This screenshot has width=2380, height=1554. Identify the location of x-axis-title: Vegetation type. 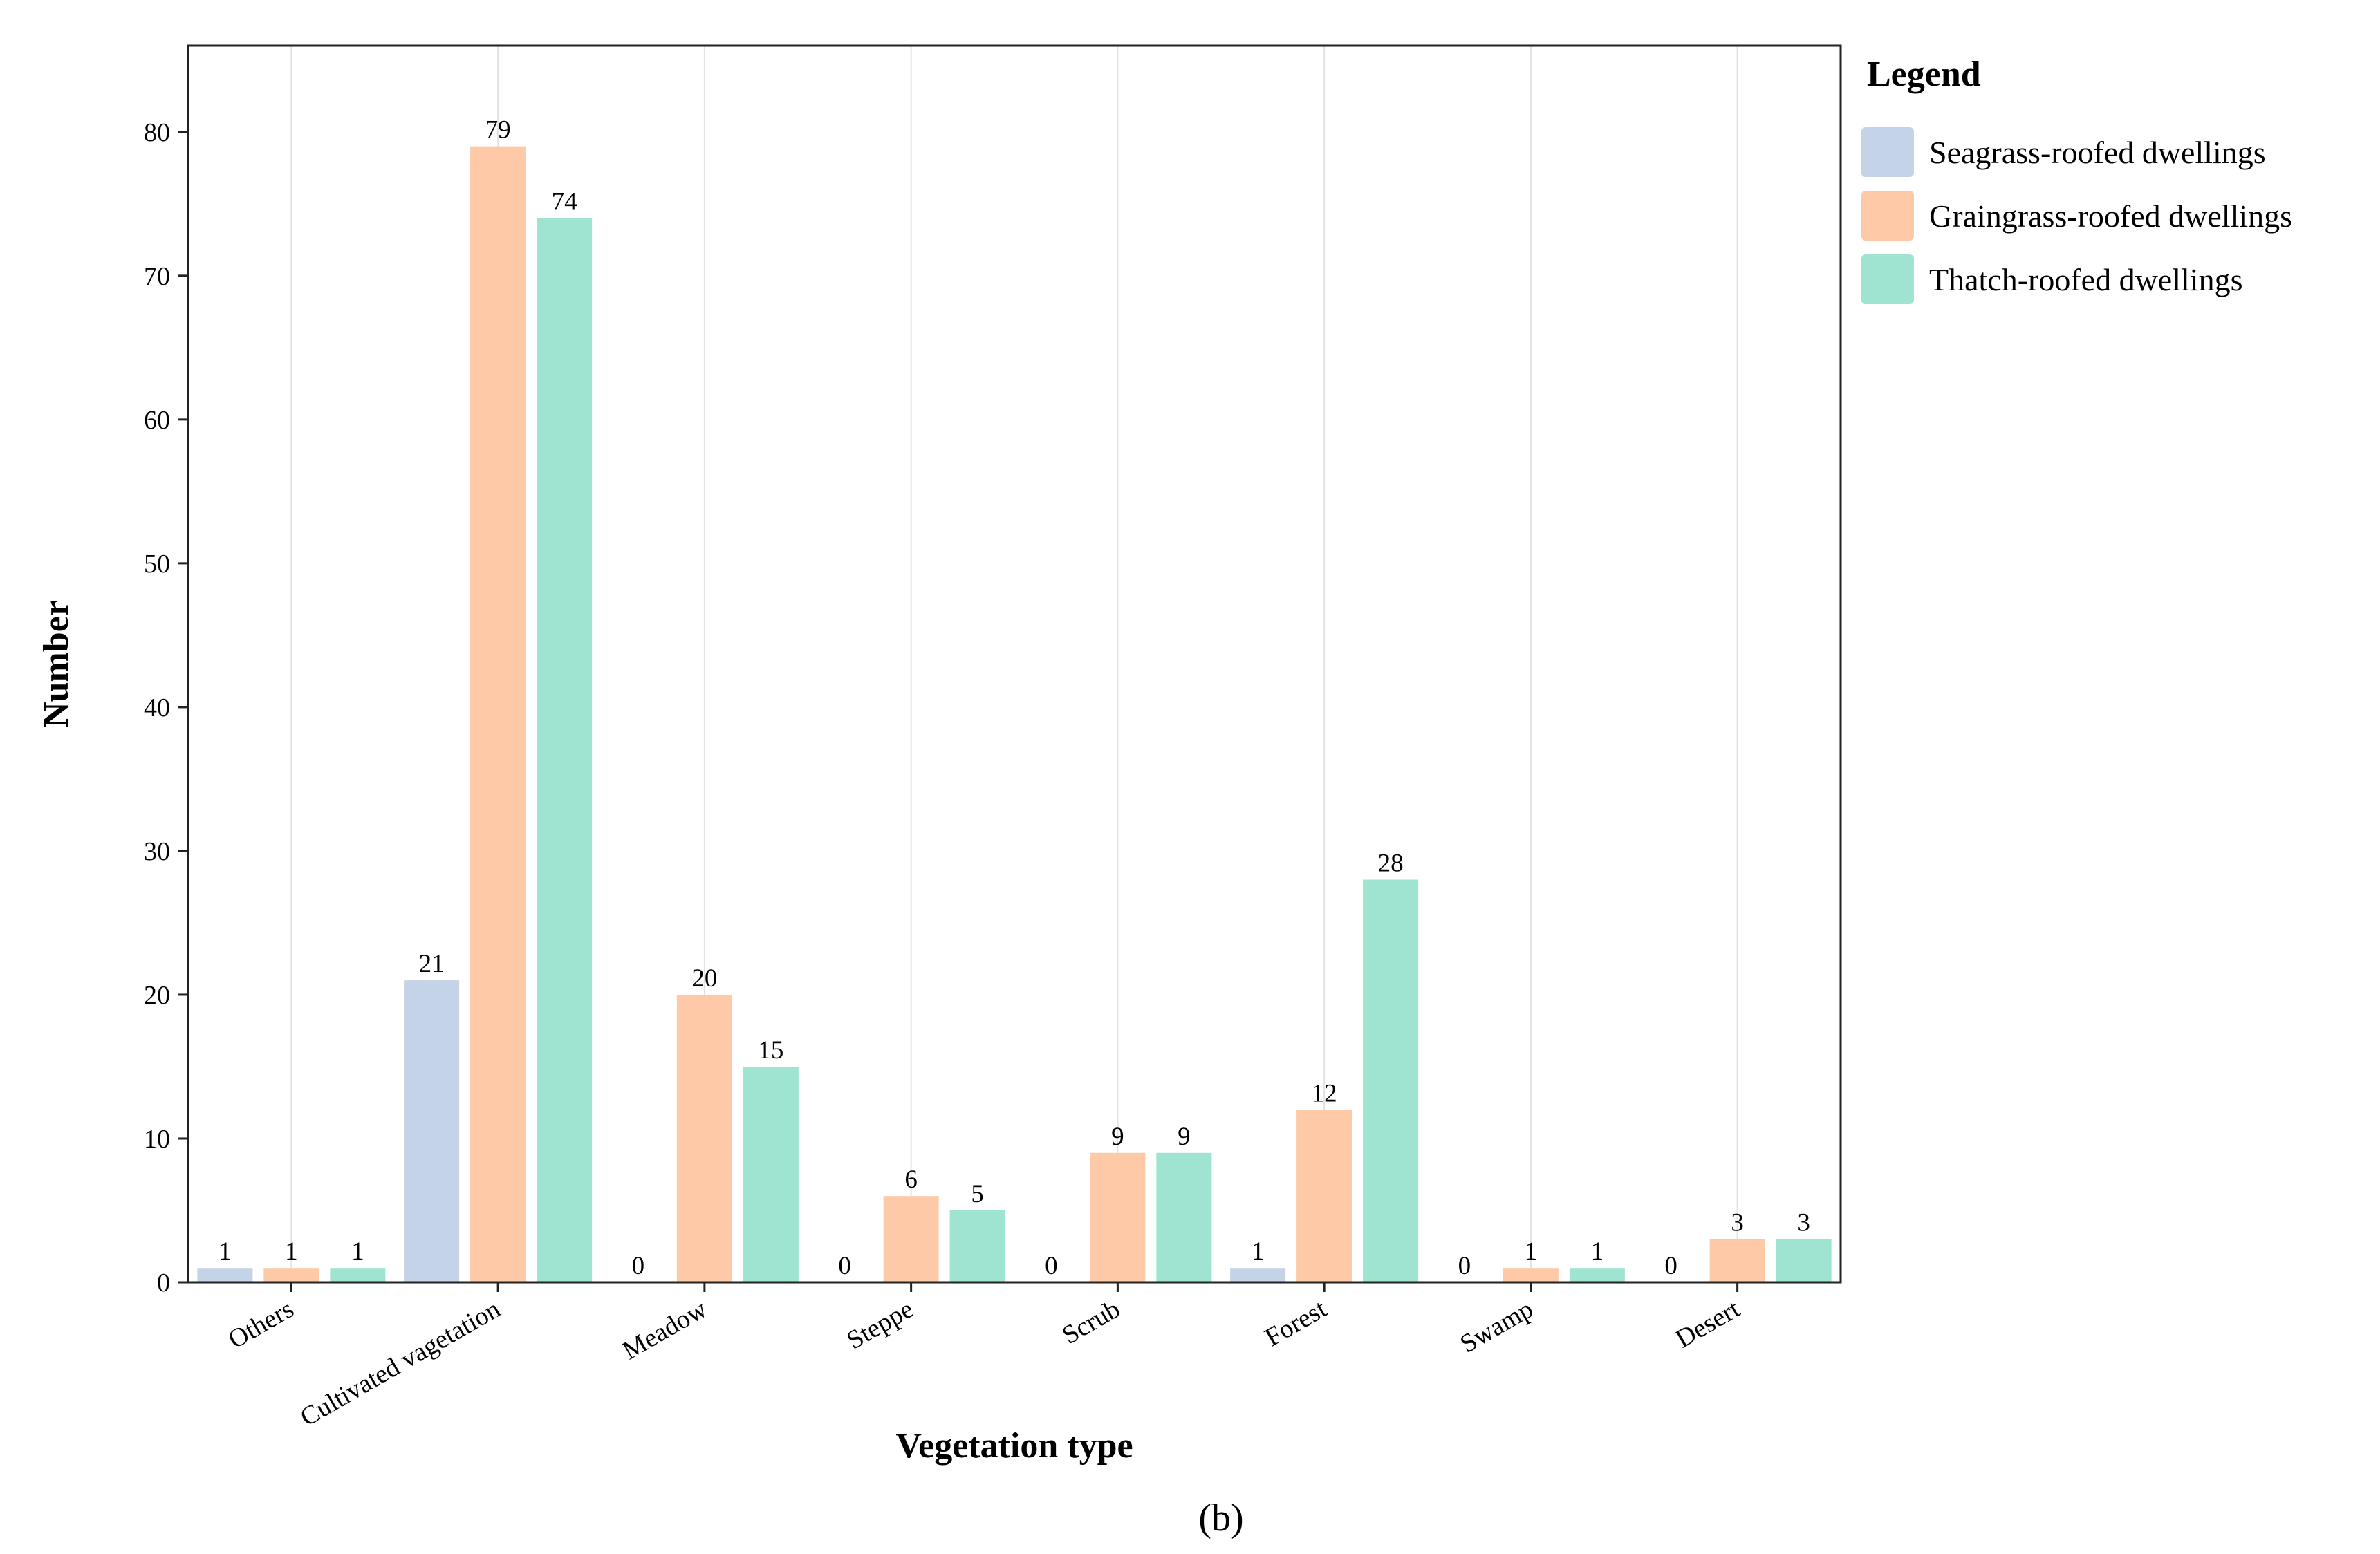
(1014, 1446).